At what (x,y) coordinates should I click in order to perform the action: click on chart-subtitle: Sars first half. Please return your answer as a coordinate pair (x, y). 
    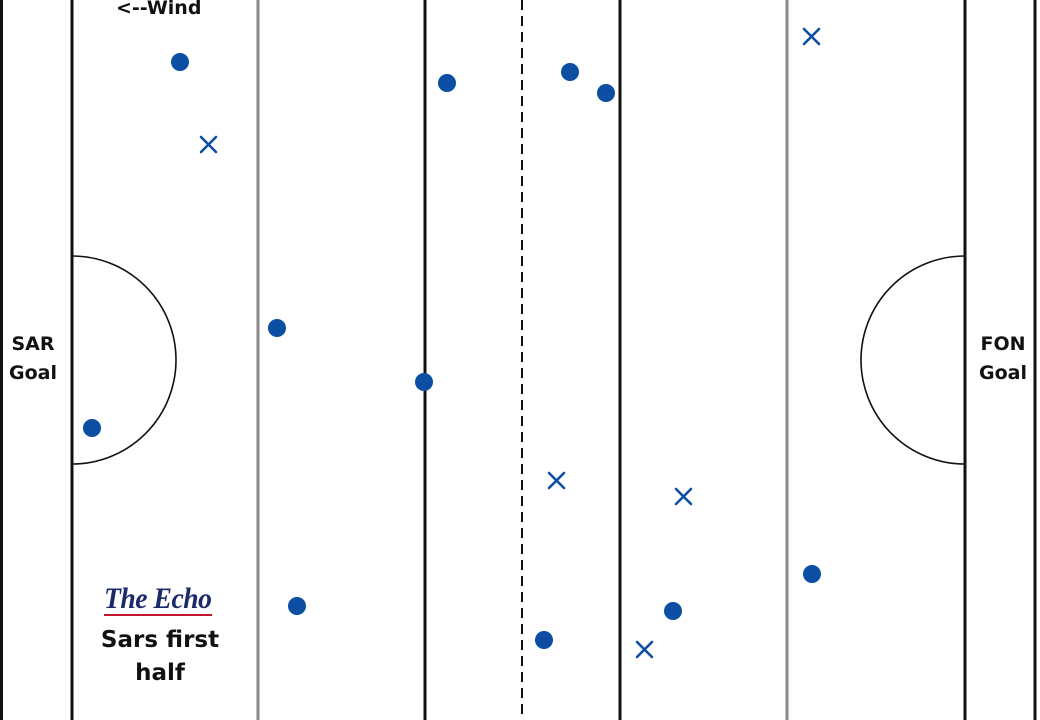
    Looking at the image, I should click on (160, 657).